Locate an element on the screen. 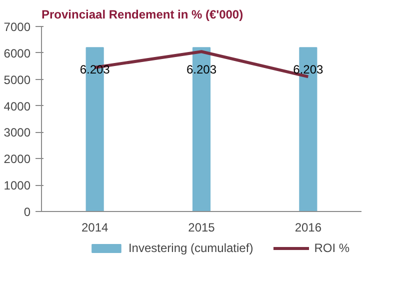  y-tick-label: 2000 is located at coordinates (17, 159).